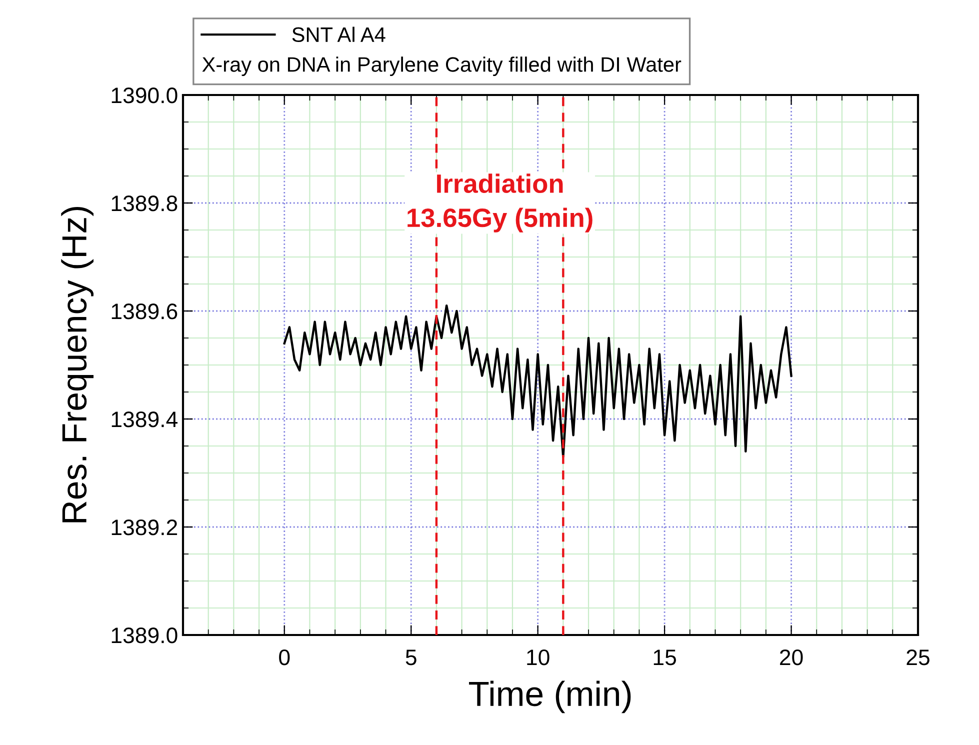 This screenshot has height=745, width=979. What do you see at coordinates (500, 203) in the screenshot?
I see `annotation: Irradiation 13.65Gy (5min)` at bounding box center [500, 203].